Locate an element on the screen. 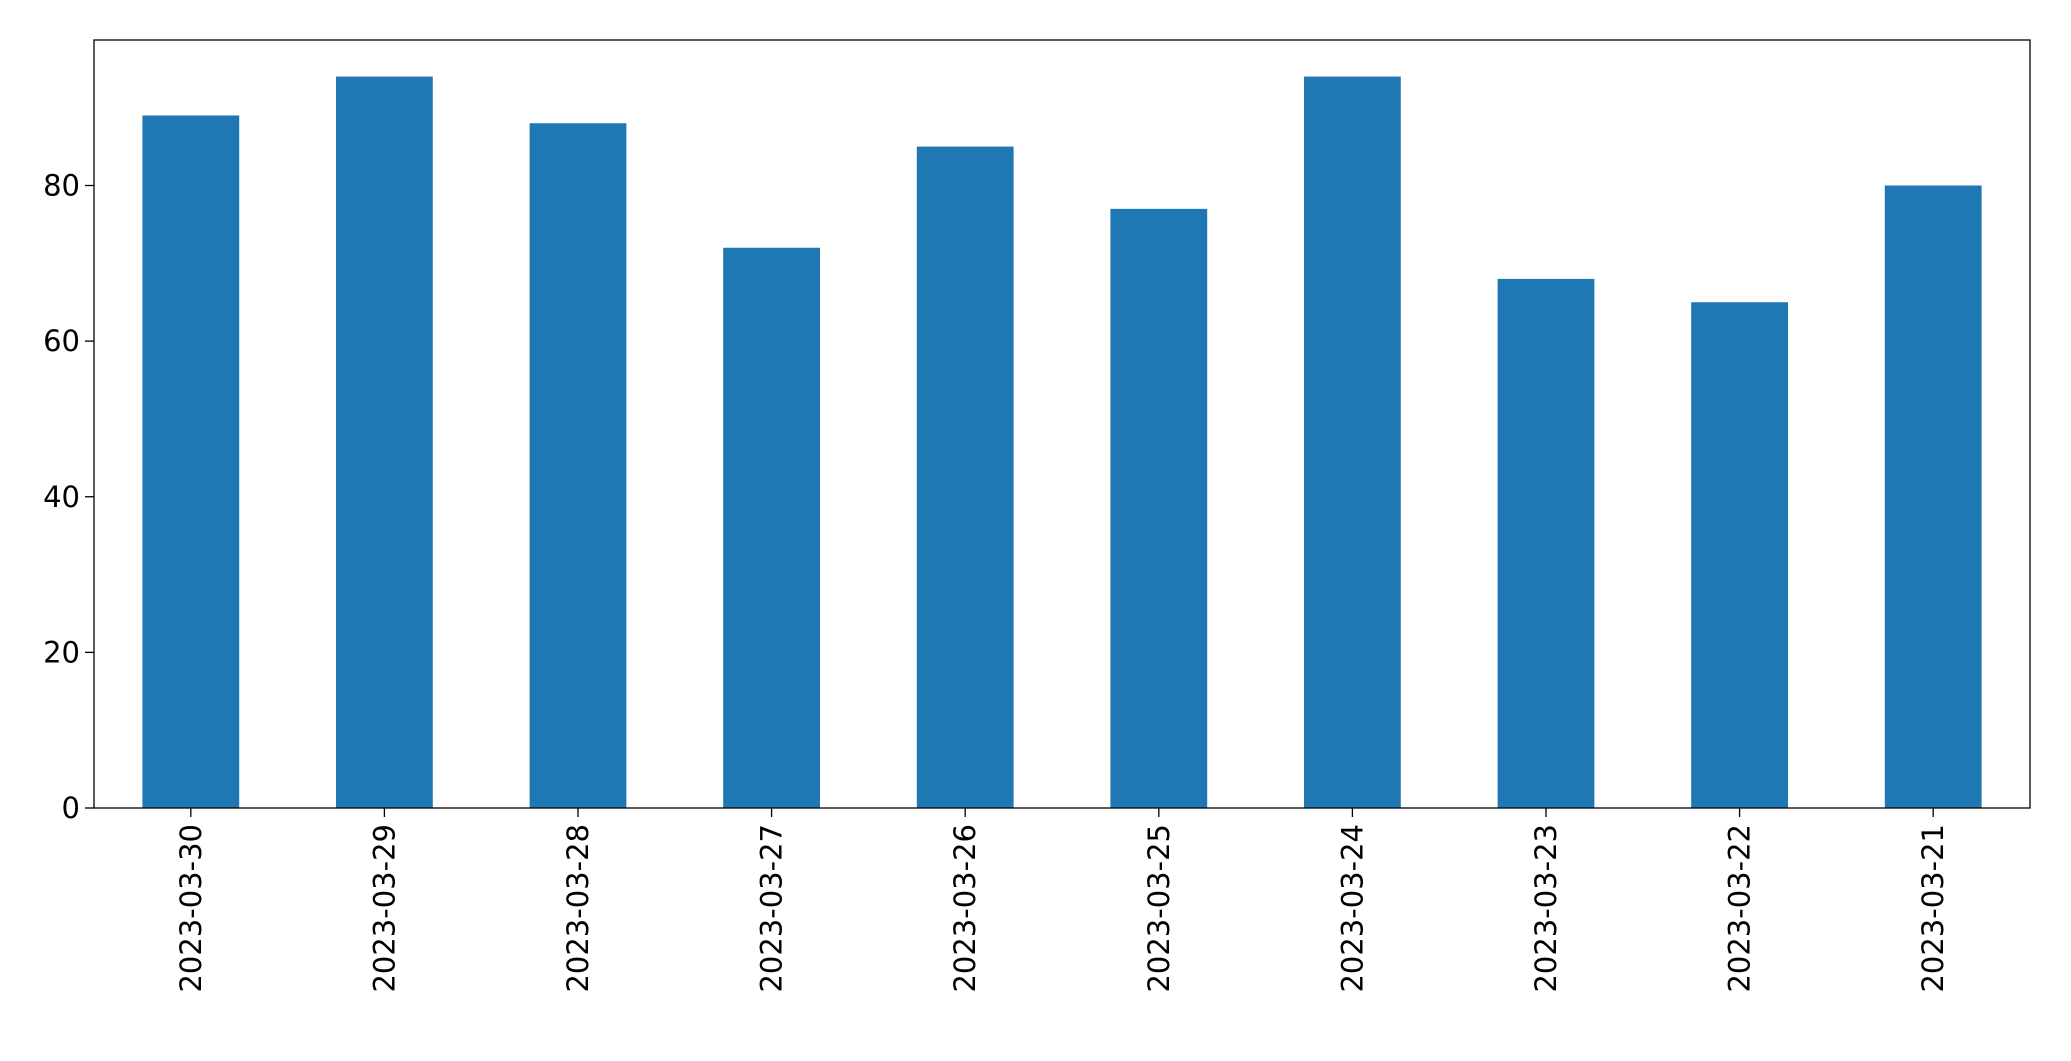  x-tick-label: 2023-03-25 is located at coordinates (1159, 908).